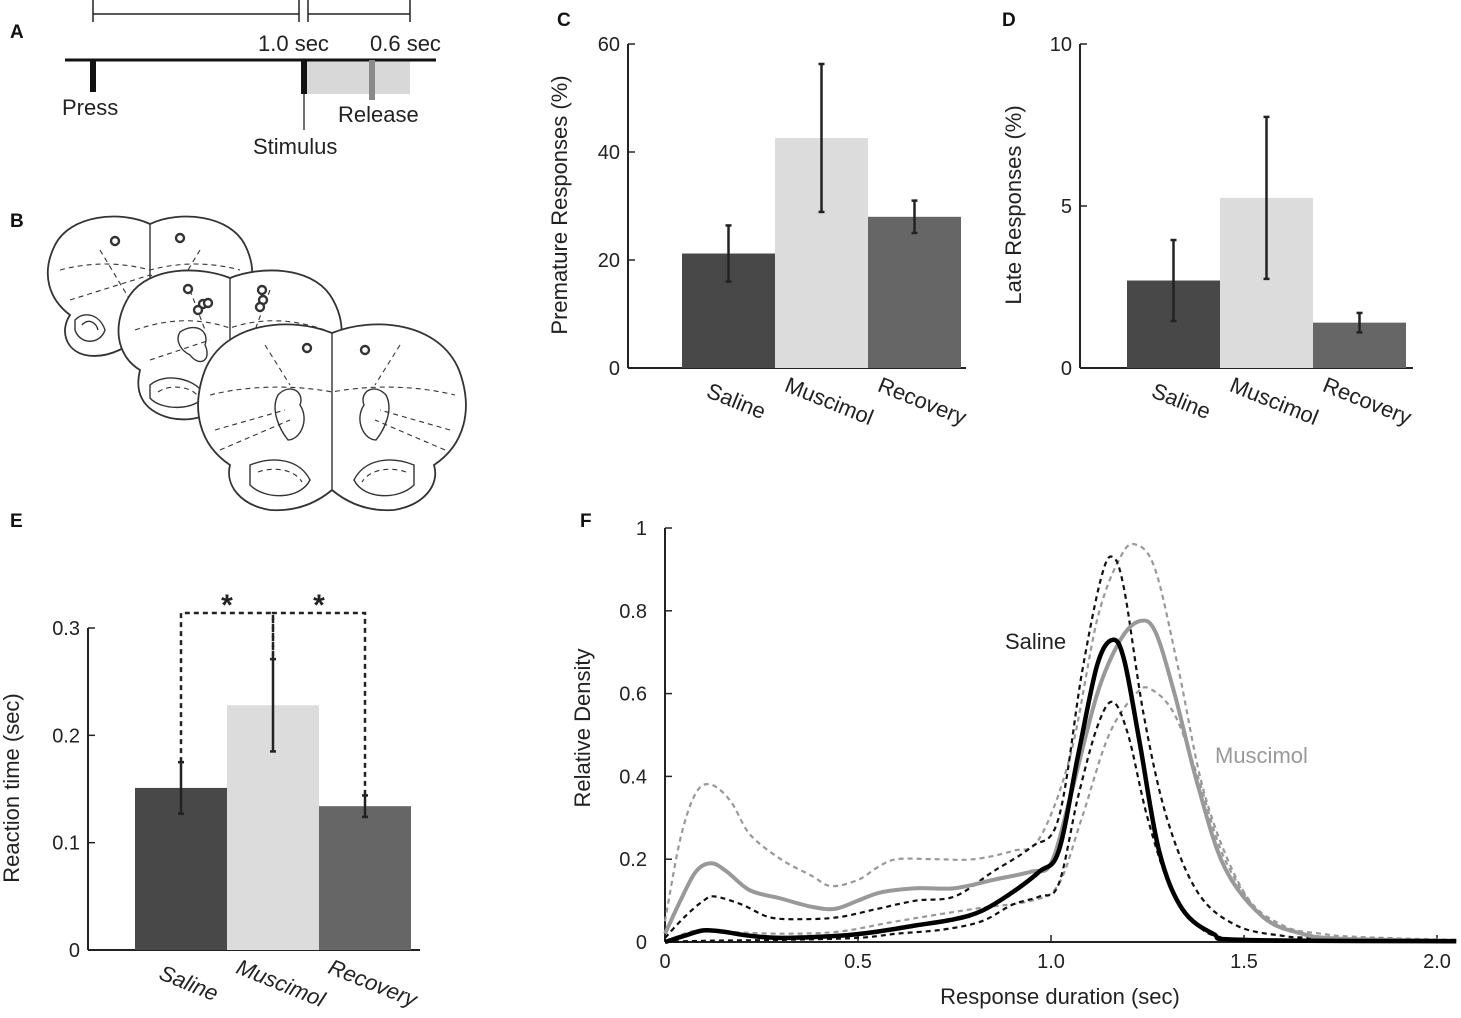 This screenshot has width=1461, height=1018. I want to click on y-axis-label: Premature Responses (%), so click(559, 204).